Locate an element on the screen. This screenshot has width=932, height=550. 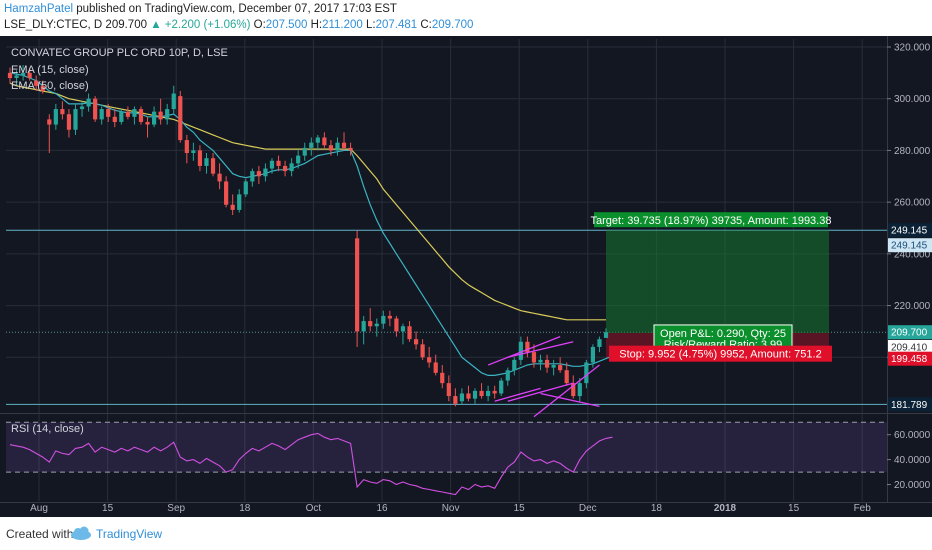
time-tick-label: Dec is located at coordinates (588, 508).